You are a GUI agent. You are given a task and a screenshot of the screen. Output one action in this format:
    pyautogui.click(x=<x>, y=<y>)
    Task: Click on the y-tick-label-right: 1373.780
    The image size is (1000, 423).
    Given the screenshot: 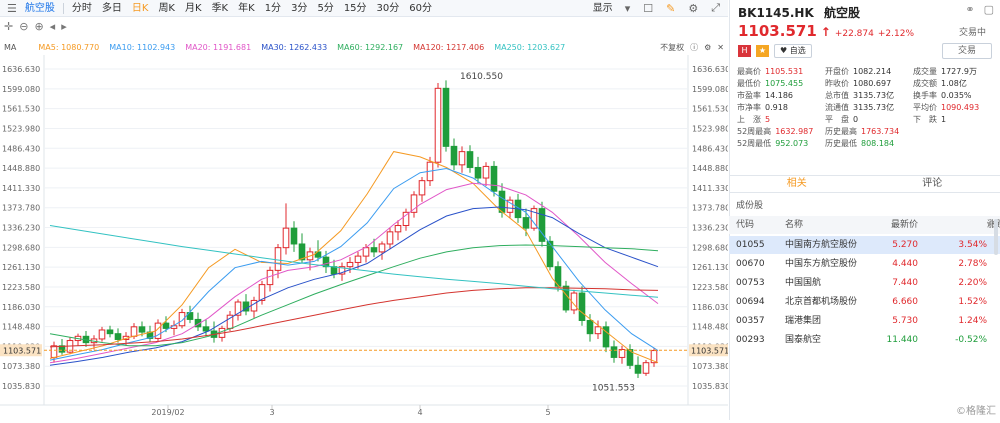 What is the action you would take?
    pyautogui.click(x=710, y=208)
    